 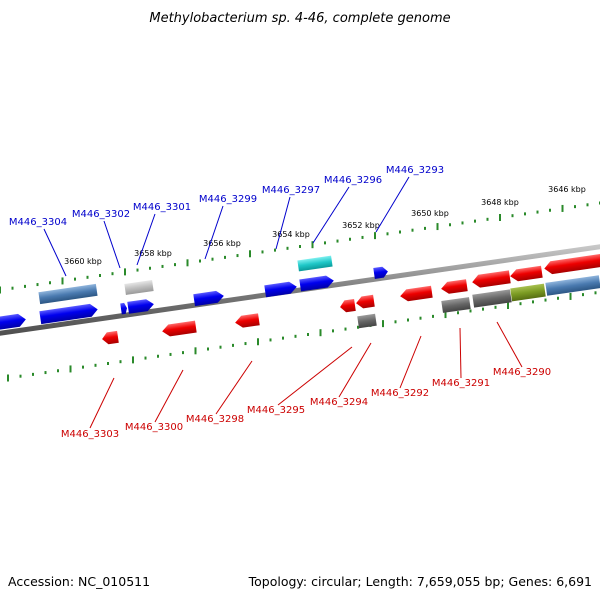 What do you see at coordinates (222, 243) in the screenshot?
I see `tick-label: 3656 kbp` at bounding box center [222, 243].